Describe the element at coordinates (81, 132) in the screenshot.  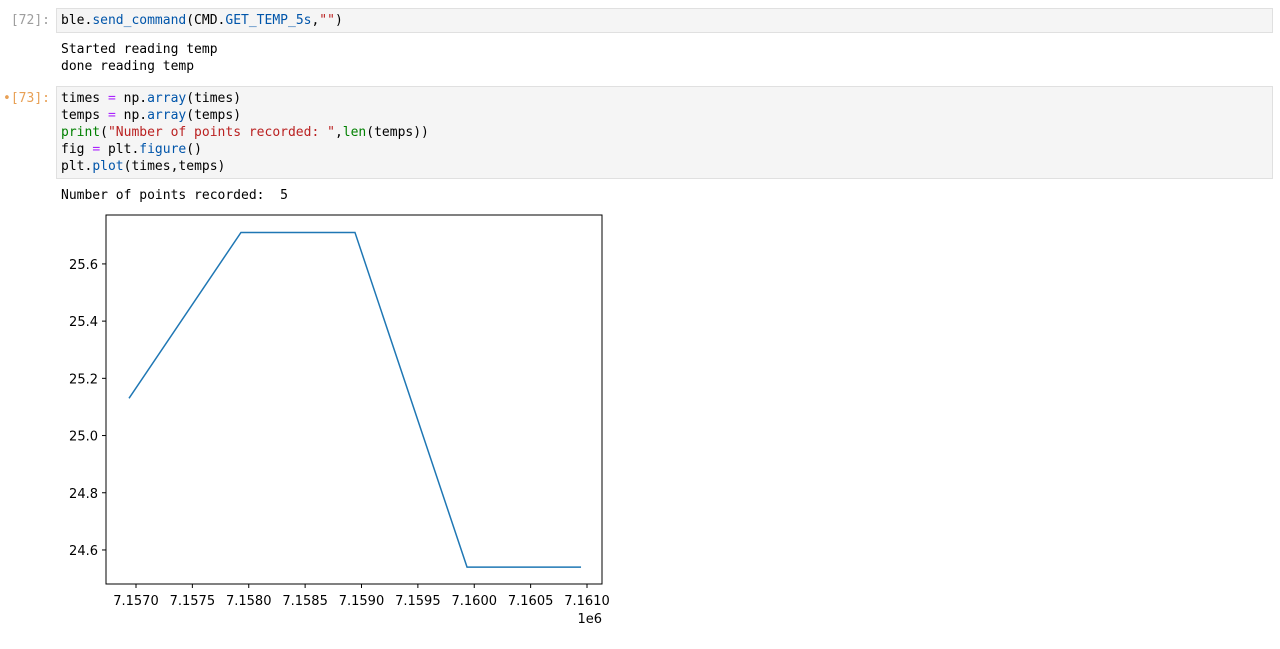
I see `code-token: print` at that location.